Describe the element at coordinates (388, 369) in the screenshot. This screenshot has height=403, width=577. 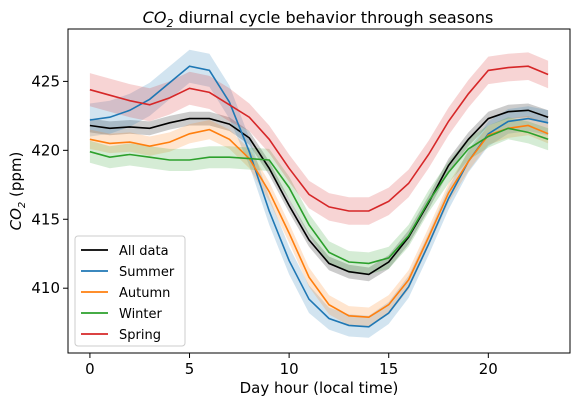
I see `x-tick-label: 15` at that location.